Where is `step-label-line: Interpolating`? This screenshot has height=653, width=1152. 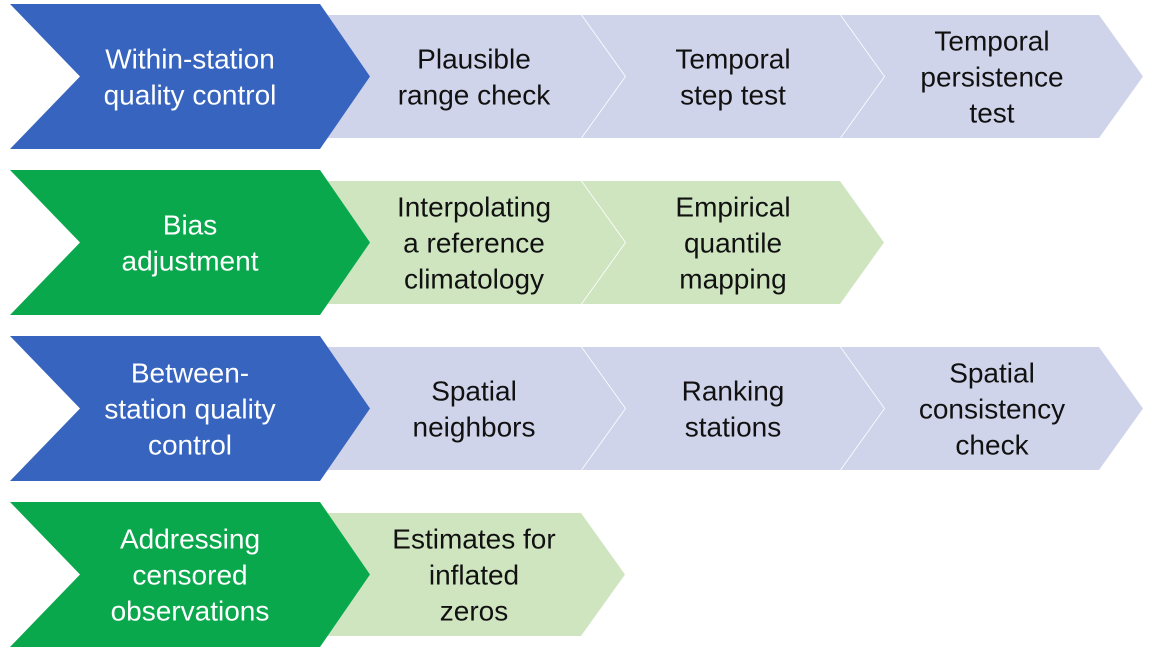
step-label-line: Interpolating is located at coordinates (474, 207).